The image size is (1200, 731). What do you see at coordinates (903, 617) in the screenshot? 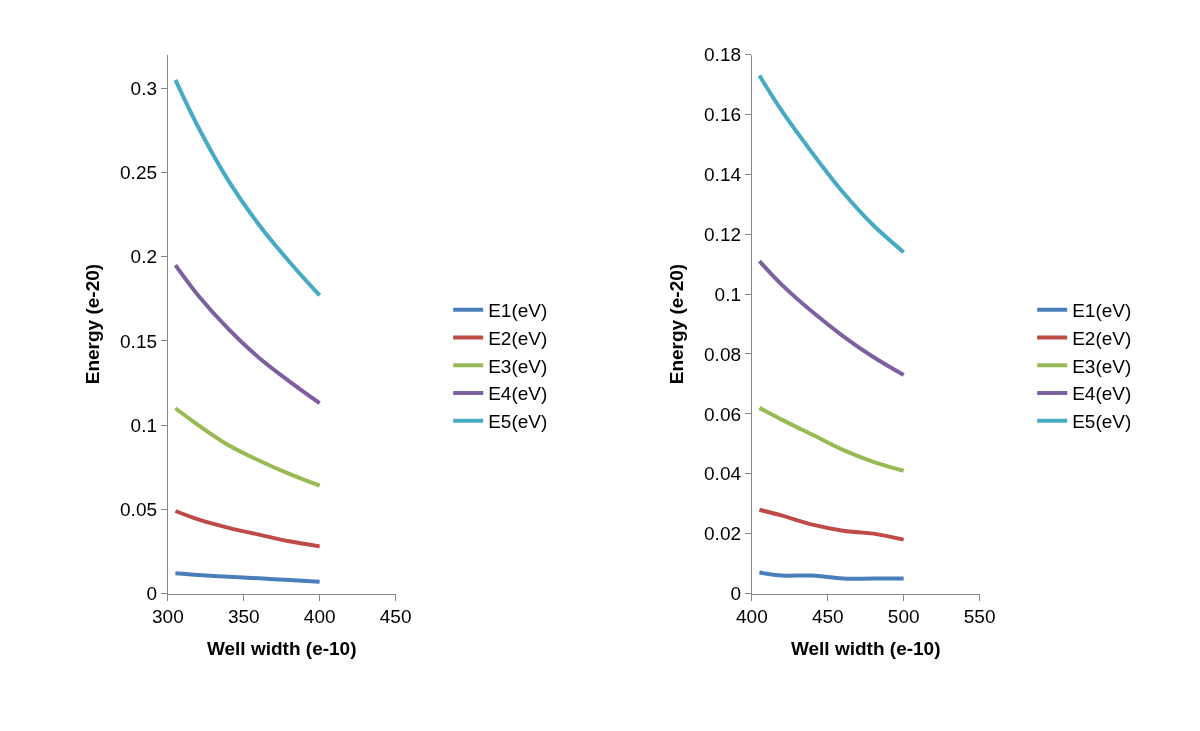
I see `x-tick-label: 500` at bounding box center [903, 617].